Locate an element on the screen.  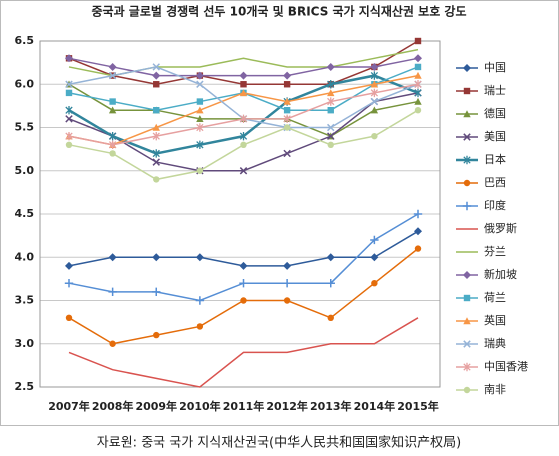
x-tick-label: 2009年 is located at coordinates (156, 406).